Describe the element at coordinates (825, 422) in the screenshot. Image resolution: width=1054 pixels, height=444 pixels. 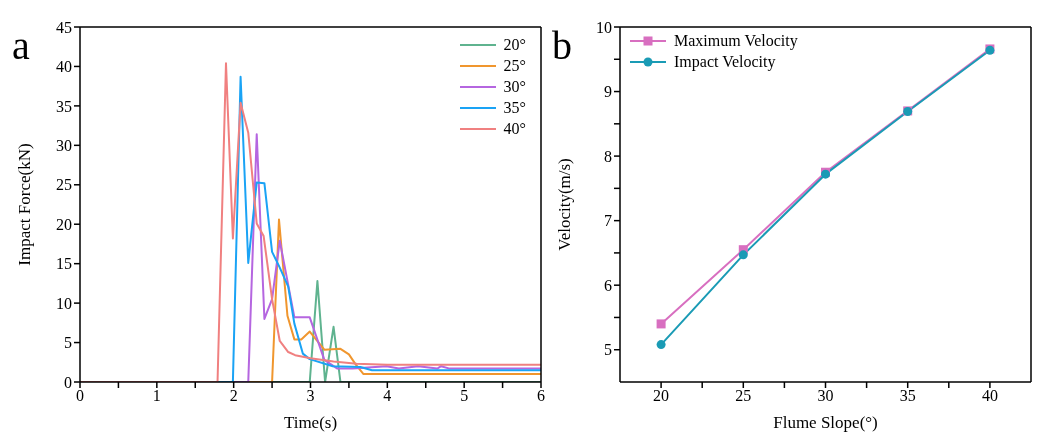
I see `x-axis-title: Flume Slope(°)` at that location.